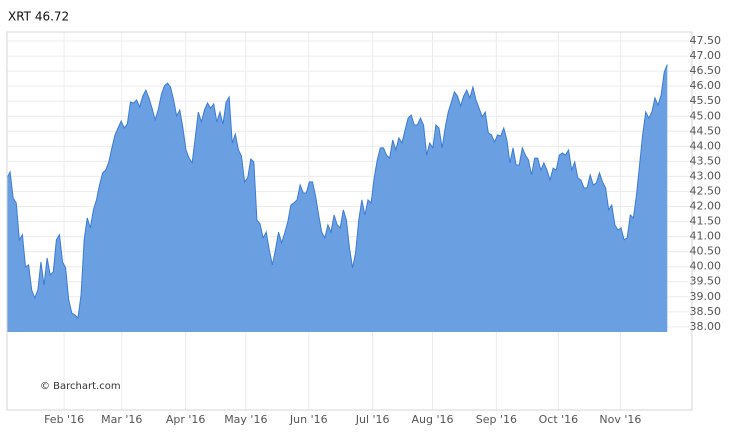 This screenshot has width=750, height=433. I want to click on y-tick-label: 42.50, so click(706, 190).